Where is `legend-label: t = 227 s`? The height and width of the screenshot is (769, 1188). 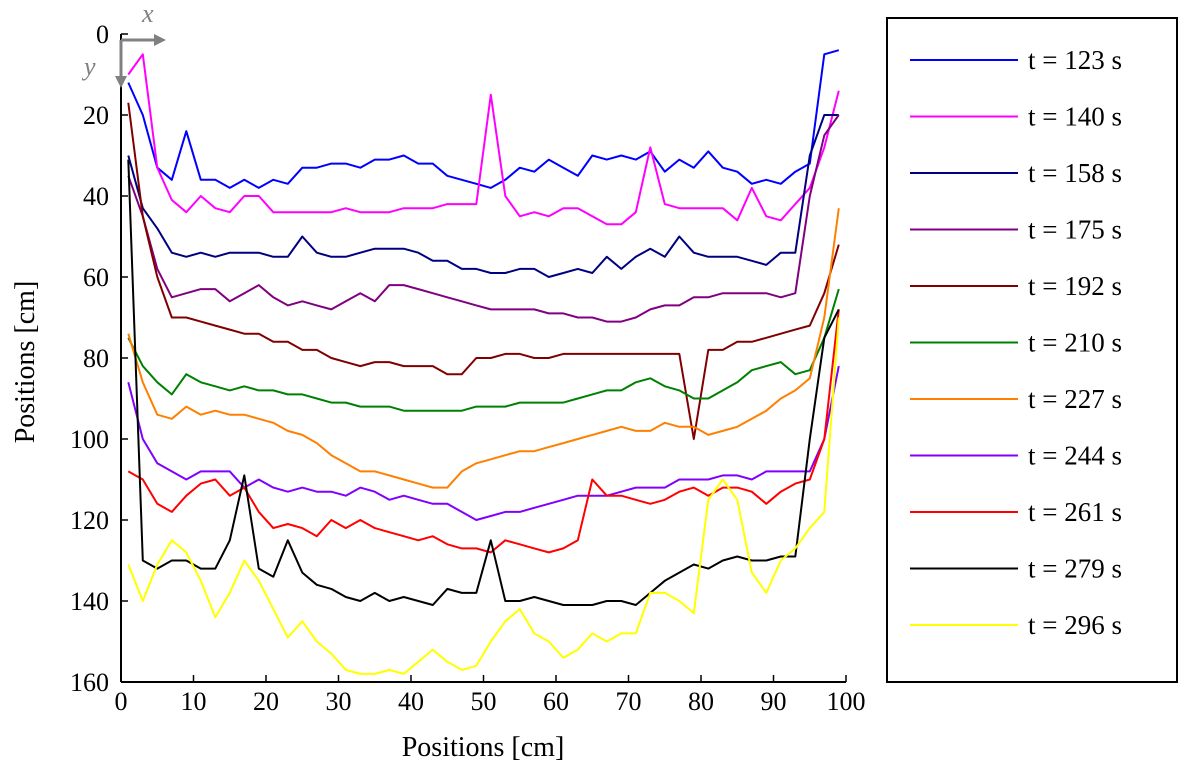
legend-label: t = 227 s is located at coordinates (1075, 399).